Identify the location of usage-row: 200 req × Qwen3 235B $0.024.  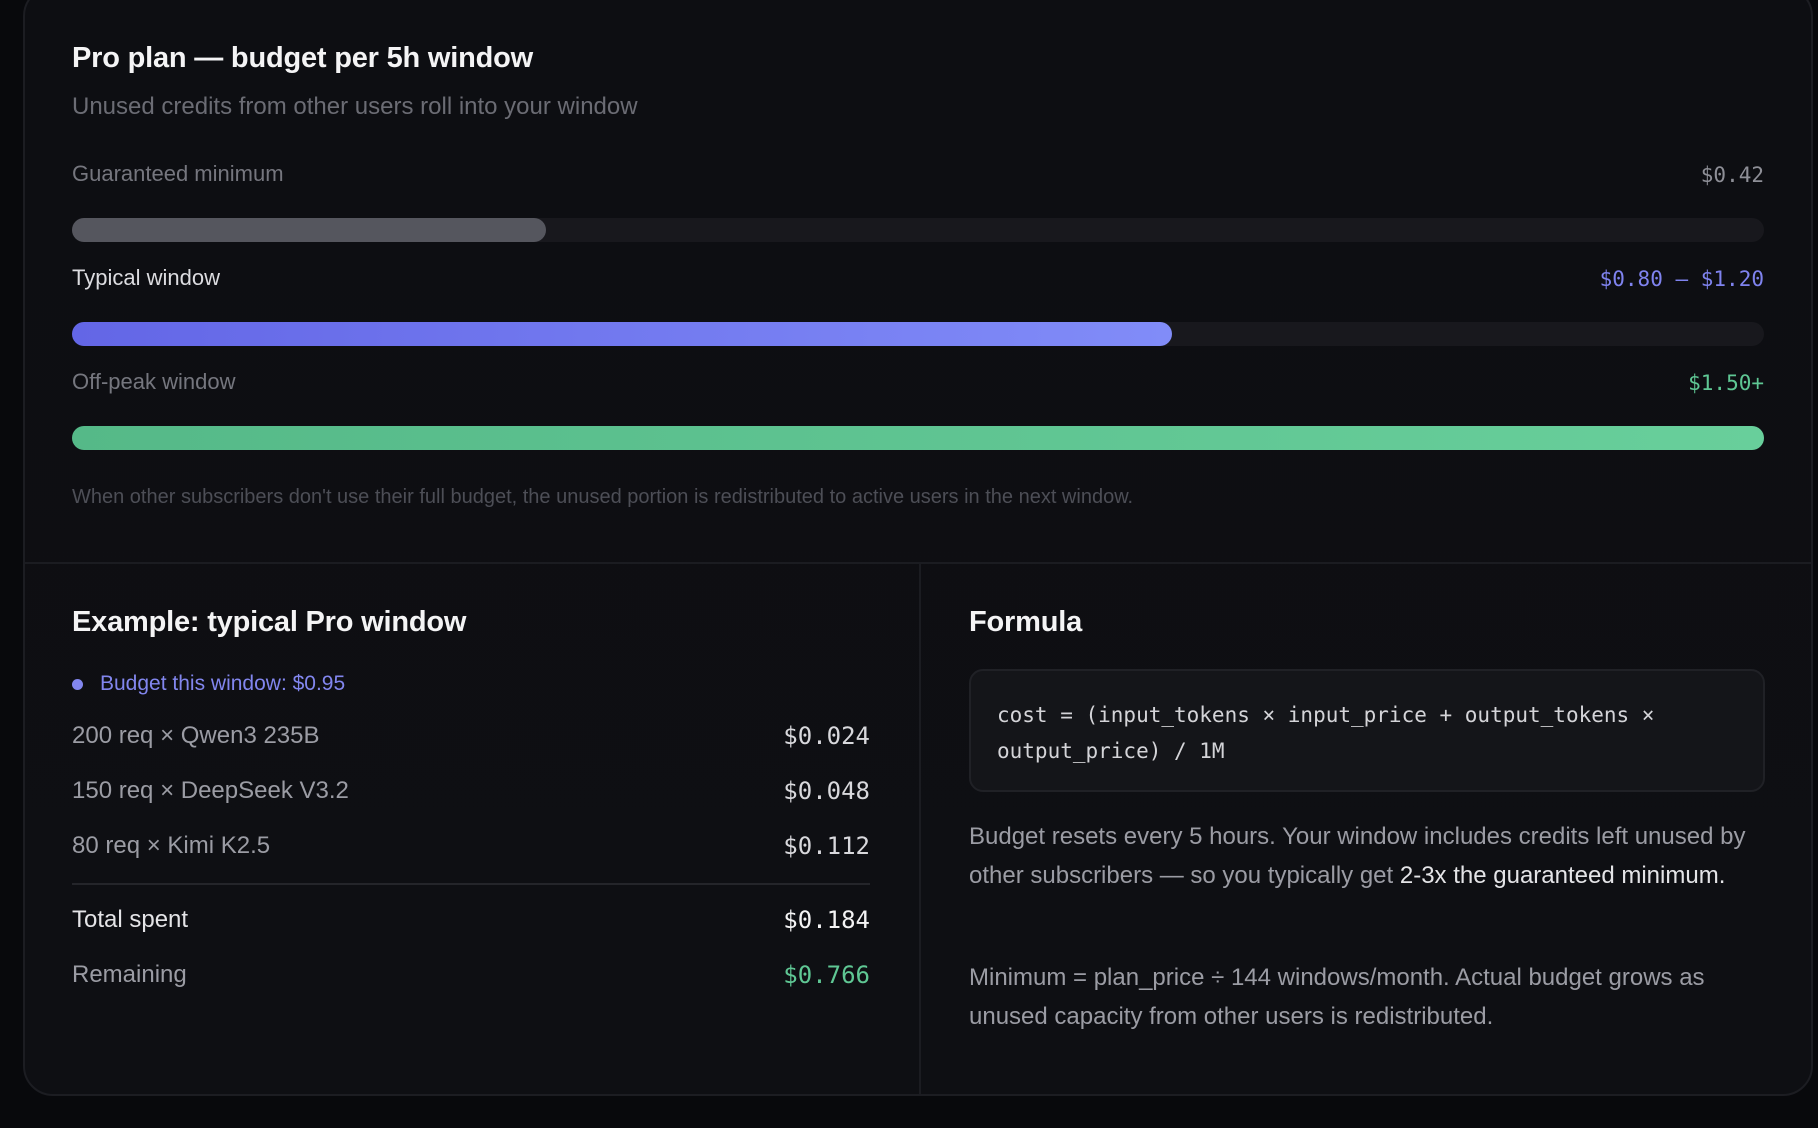
(471, 736).